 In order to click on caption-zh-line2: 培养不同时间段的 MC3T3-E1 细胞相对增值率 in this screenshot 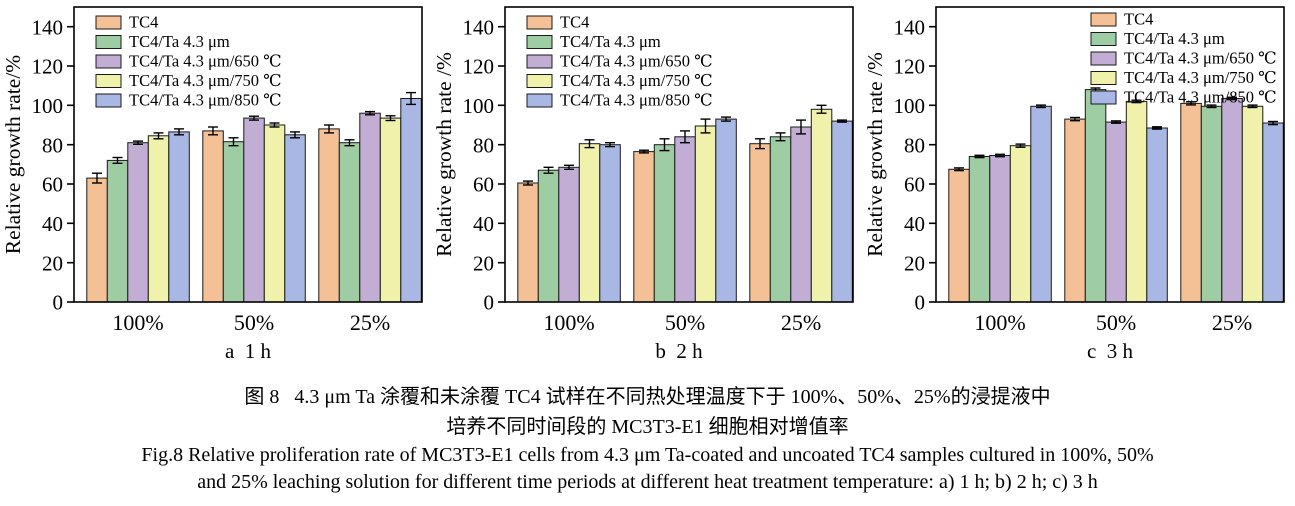, I will do `click(647, 427)`.